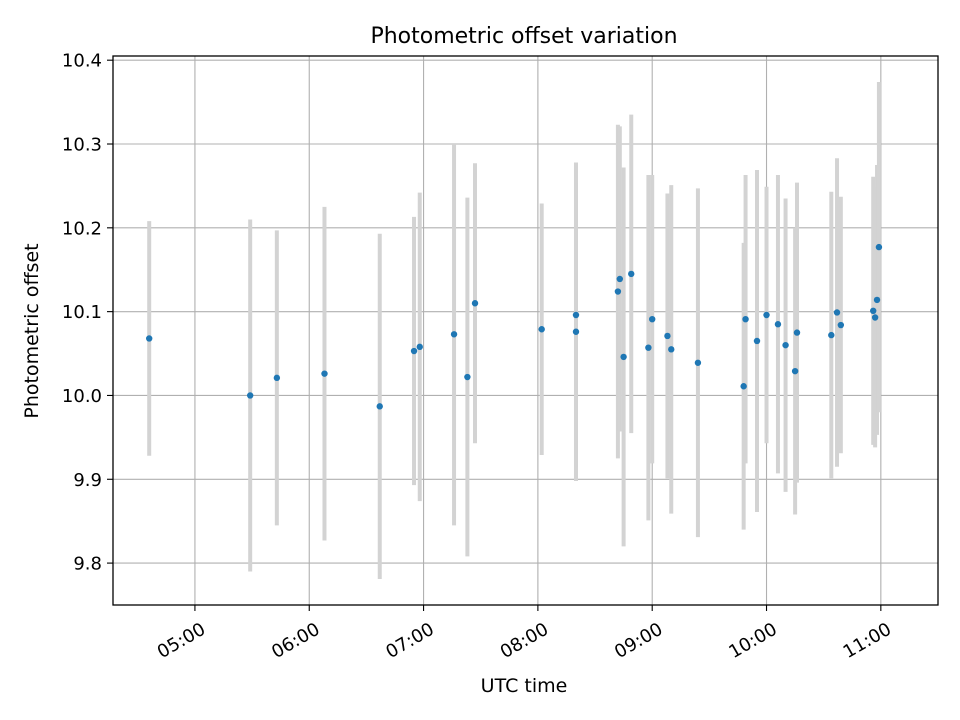 The height and width of the screenshot is (720, 960). What do you see at coordinates (523, 36) in the screenshot?
I see `chart-title: Photometric offset variation` at bounding box center [523, 36].